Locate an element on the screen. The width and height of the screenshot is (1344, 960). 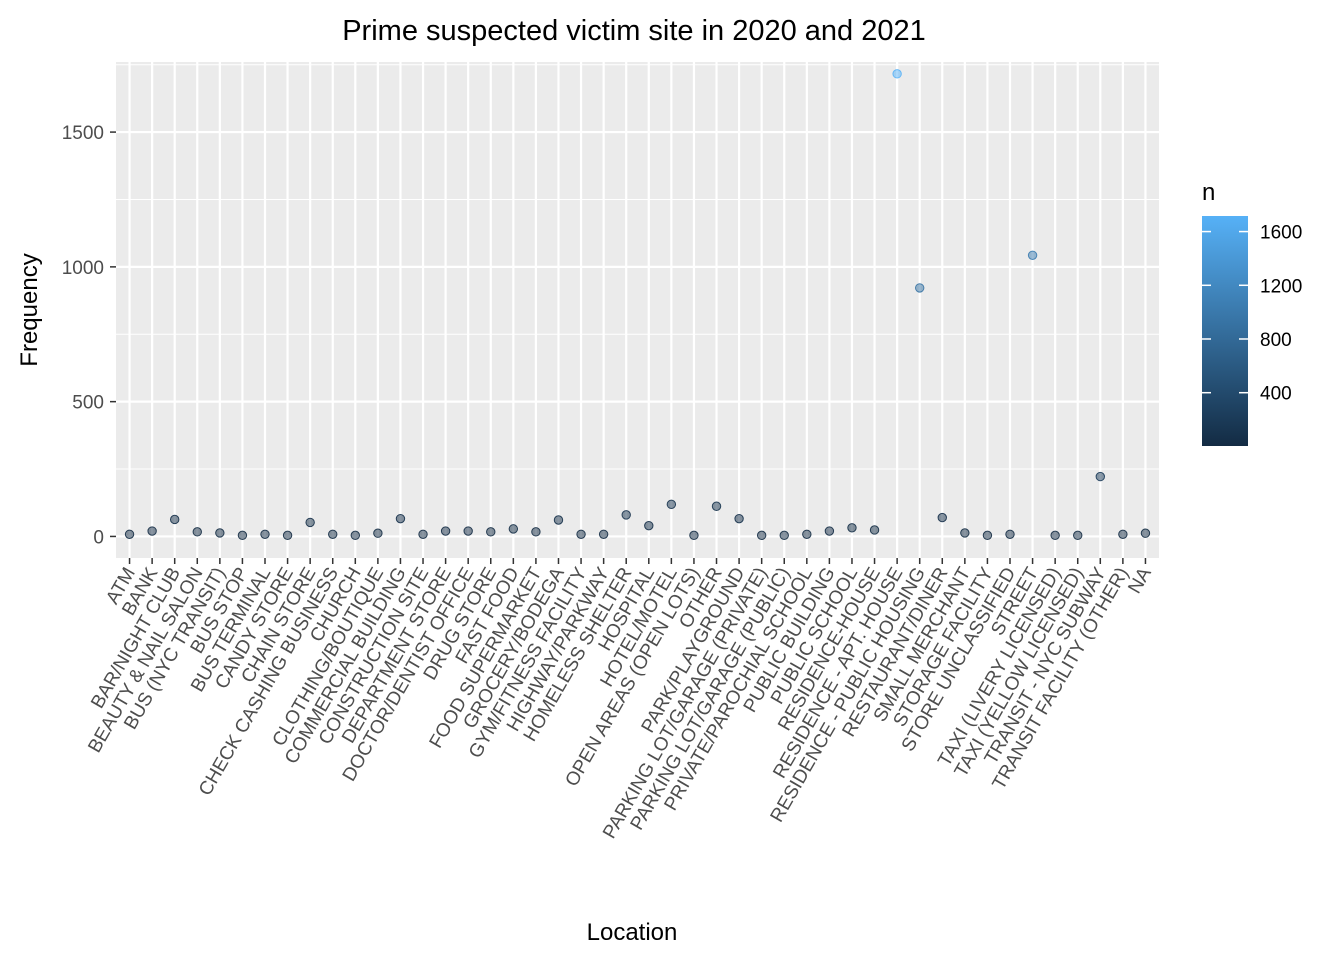
legend-colorbar is located at coordinates (1225, 331).